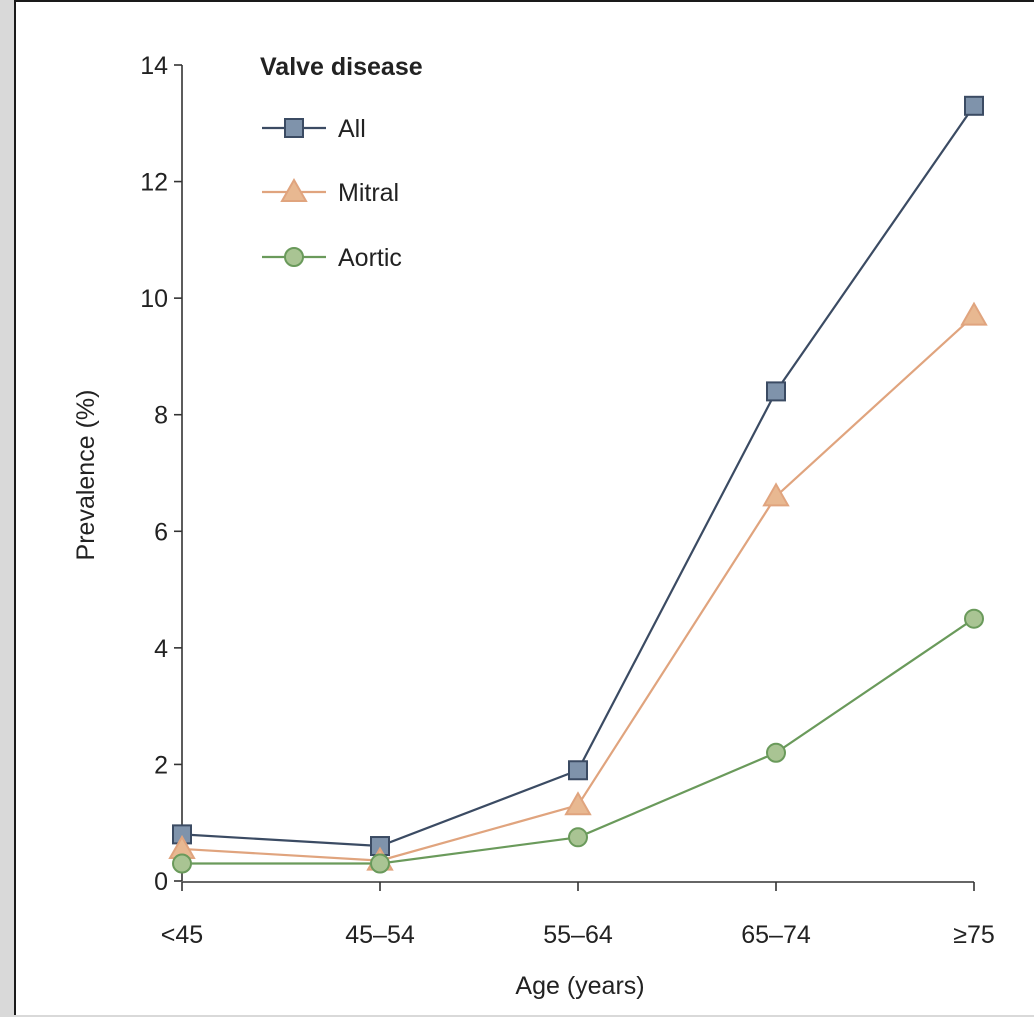 The width and height of the screenshot is (1034, 1017). I want to click on x-tick-label: 45–54, so click(380, 935).